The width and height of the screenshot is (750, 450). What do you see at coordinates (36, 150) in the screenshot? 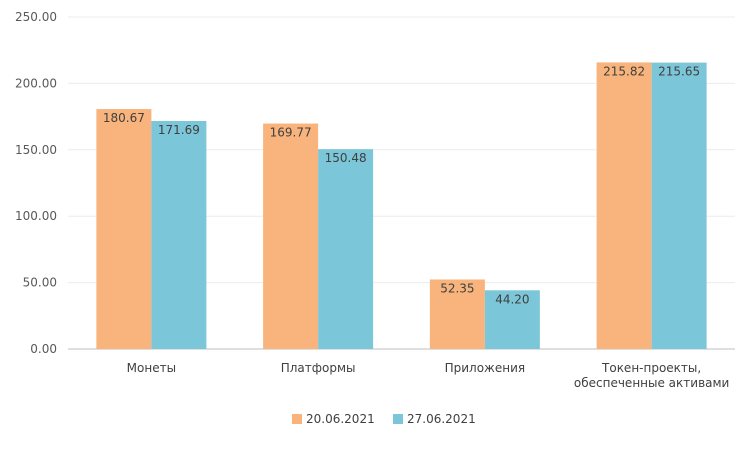
I see `y-tick-label: 150.00` at bounding box center [36, 150].